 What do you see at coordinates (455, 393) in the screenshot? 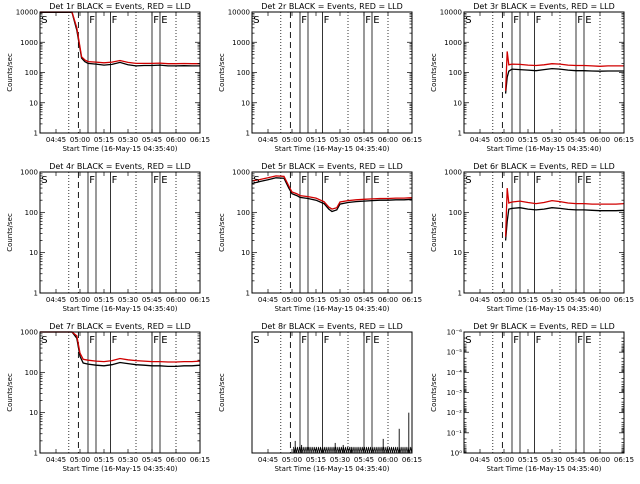
I see `y-tick-label: 10⁻³` at bounding box center [455, 393].